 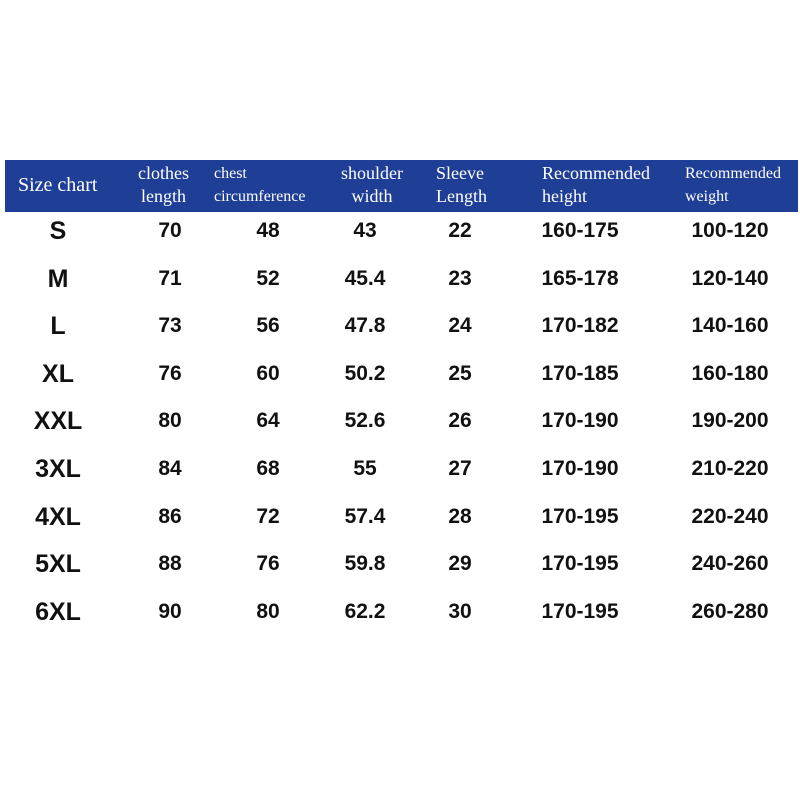 I want to click on table-row: XL 76 60 50.2 25 170-185 160-180, so click(x=400, y=374).